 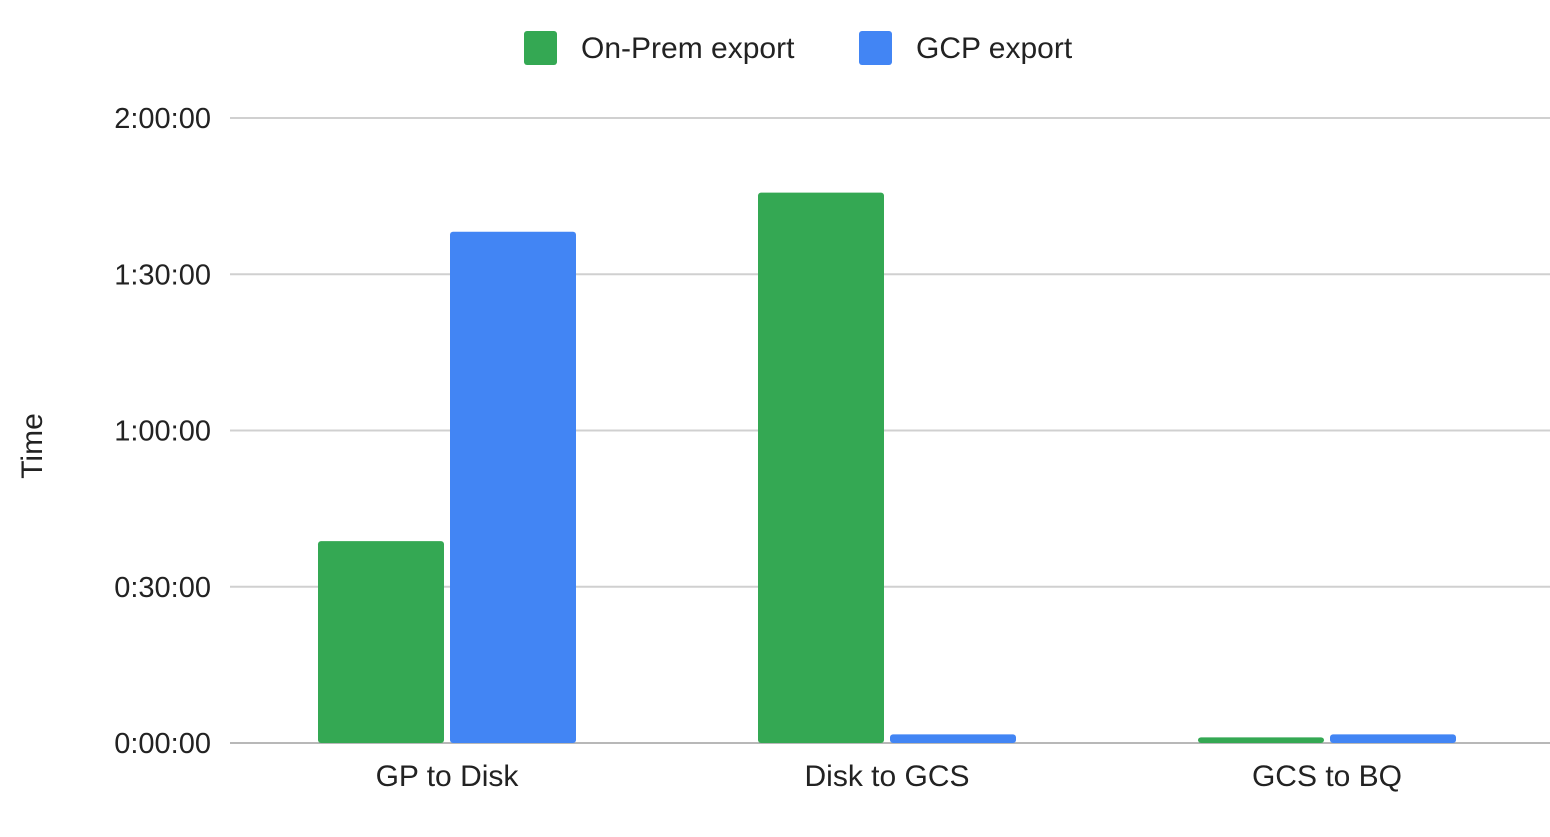 I want to click on bar-gcp-export-gp-to-disk, so click(x=513, y=487).